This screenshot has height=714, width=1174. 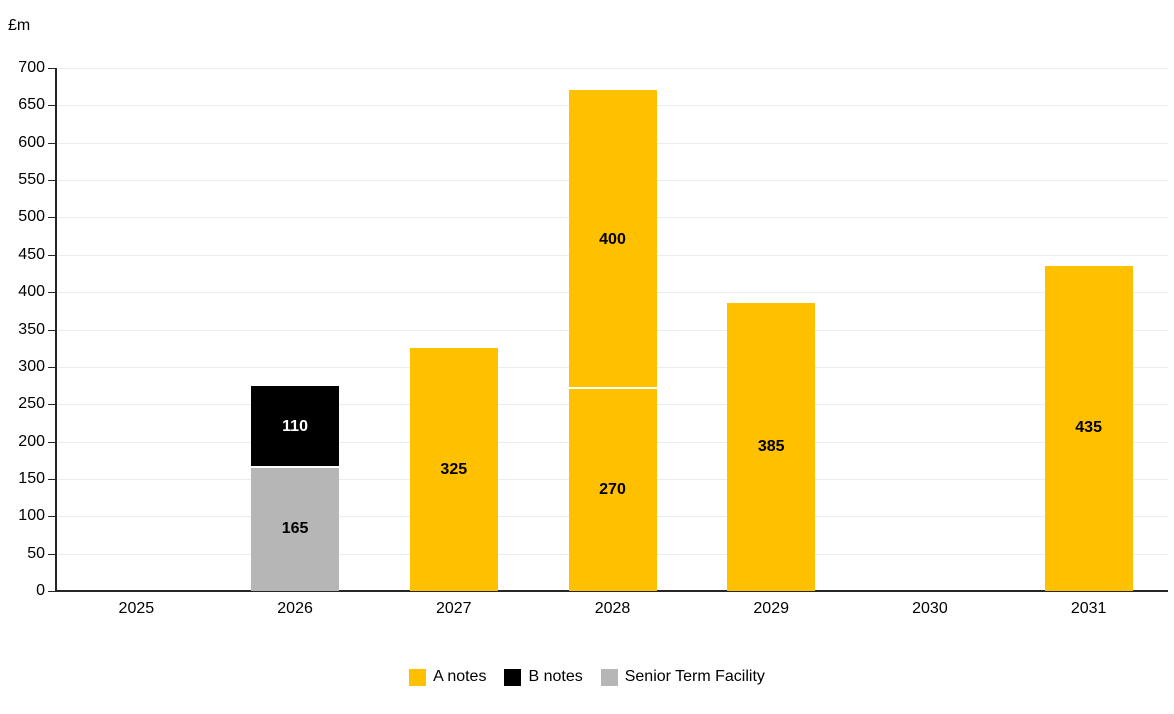 I want to click on legend-item: Senior Term Facility, so click(x=682, y=677).